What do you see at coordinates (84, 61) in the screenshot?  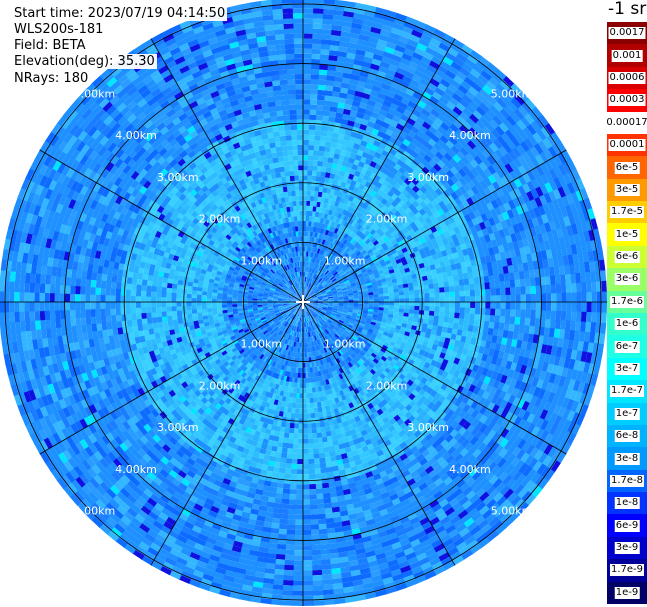 I see `elevation-text: Elevation(deg): 35.30` at bounding box center [84, 61].